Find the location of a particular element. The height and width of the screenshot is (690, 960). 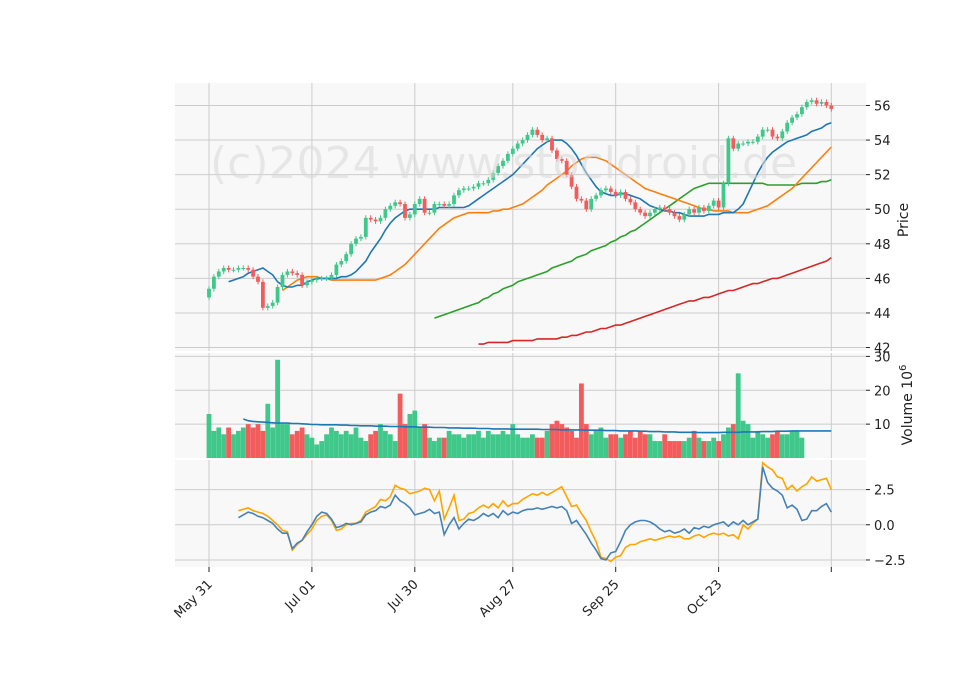

oscillator-background is located at coordinates (520, 513).